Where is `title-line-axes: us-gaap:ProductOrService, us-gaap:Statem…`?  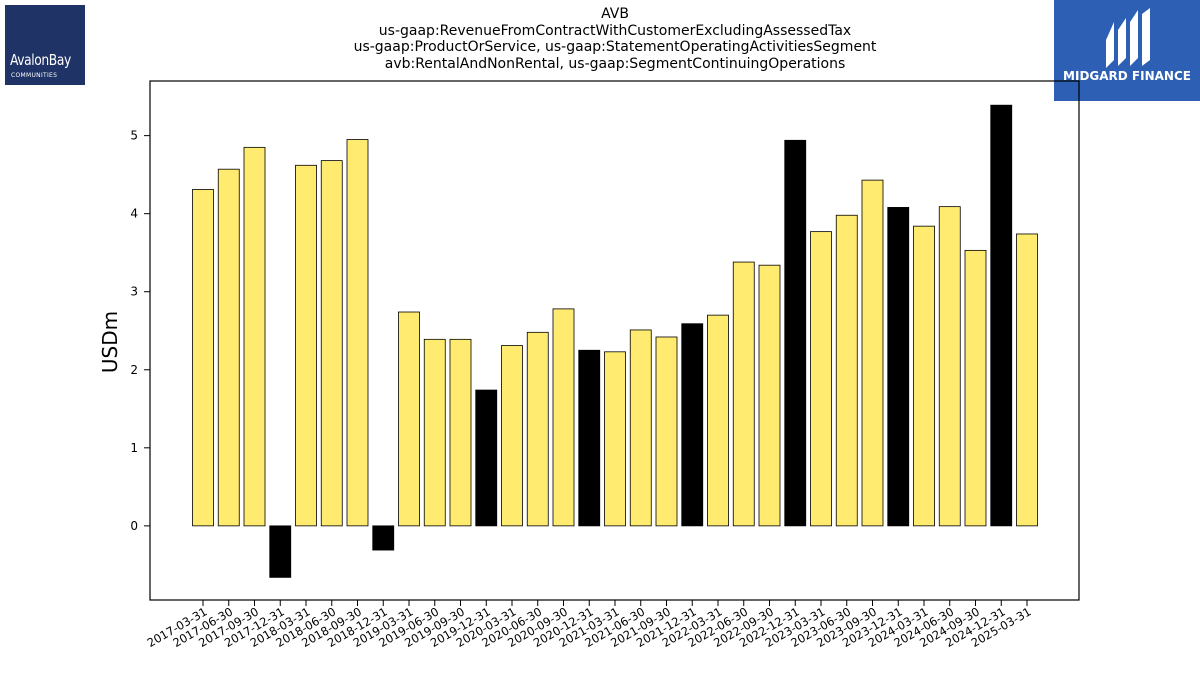 title-line-axes: us-gaap:ProductOrService, us-gaap:Statem… is located at coordinates (615, 47).